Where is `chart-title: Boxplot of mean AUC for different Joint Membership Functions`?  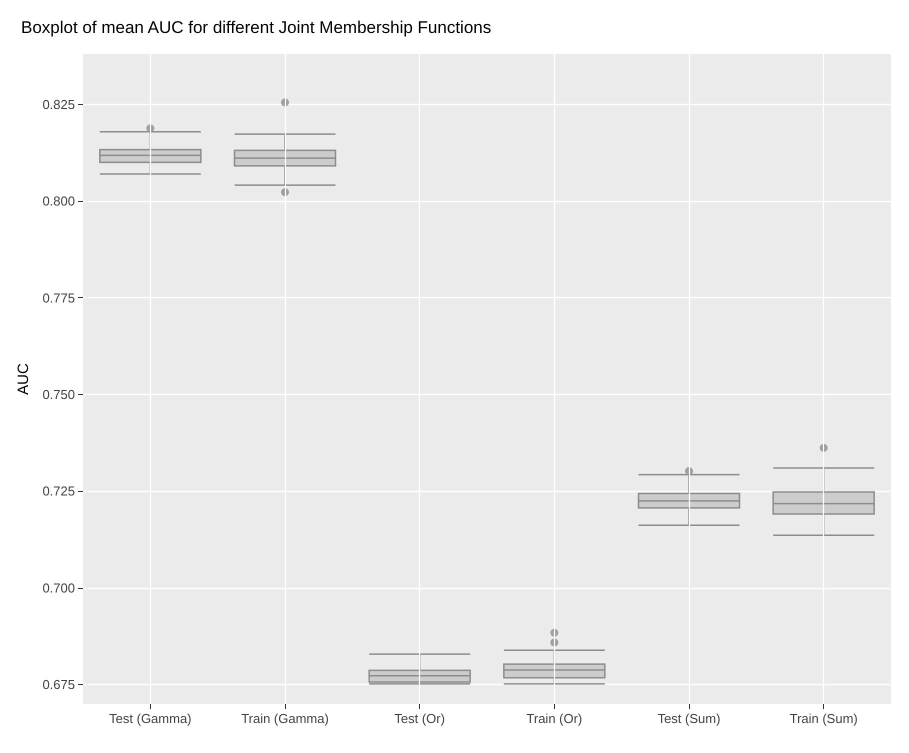 chart-title: Boxplot of mean AUC for different Joint Membership Functions is located at coordinates (256, 27).